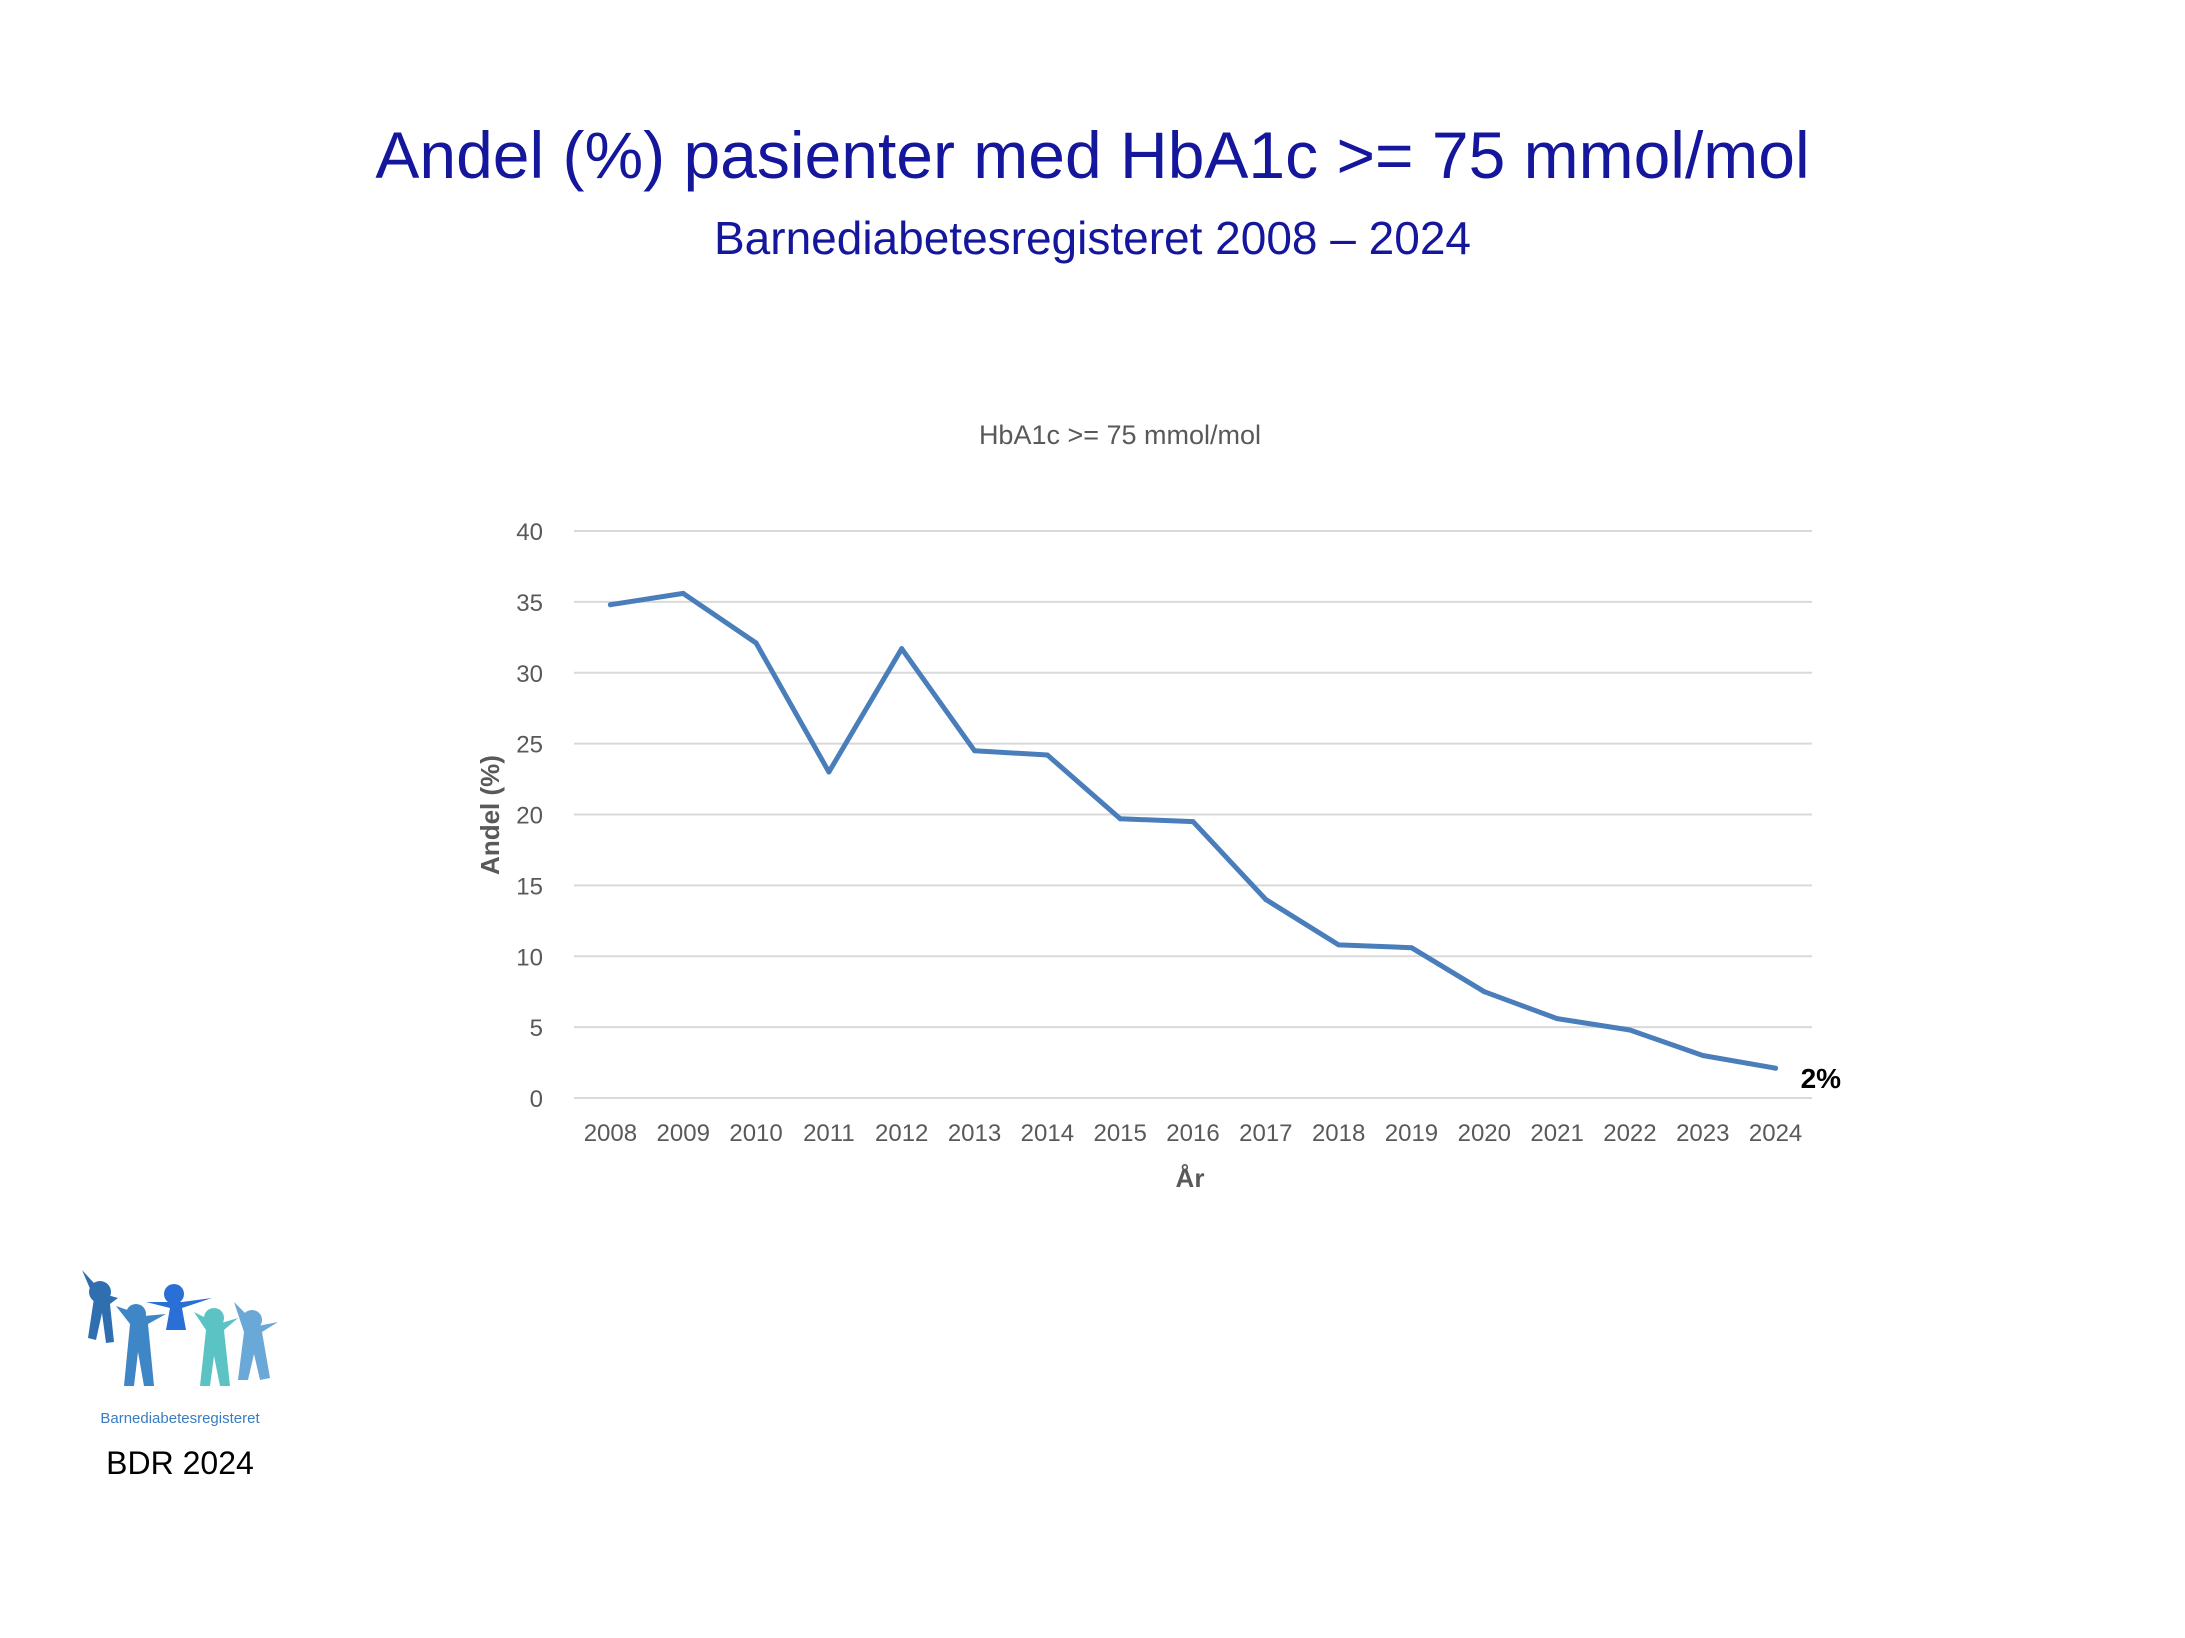  Describe the element at coordinates (529, 532) in the screenshot. I see `y-tick-label: 40` at that location.